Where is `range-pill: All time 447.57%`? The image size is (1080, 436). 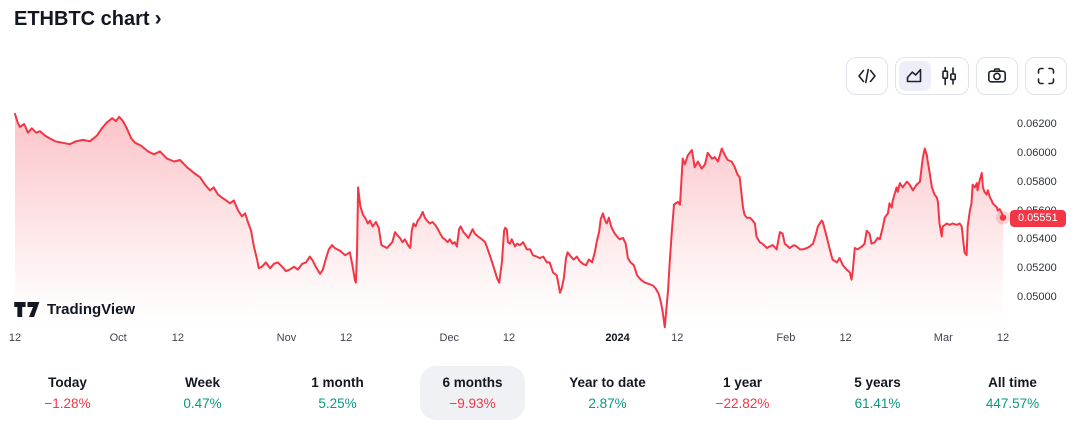
range-pill: All time 447.57% is located at coordinates (1012, 393).